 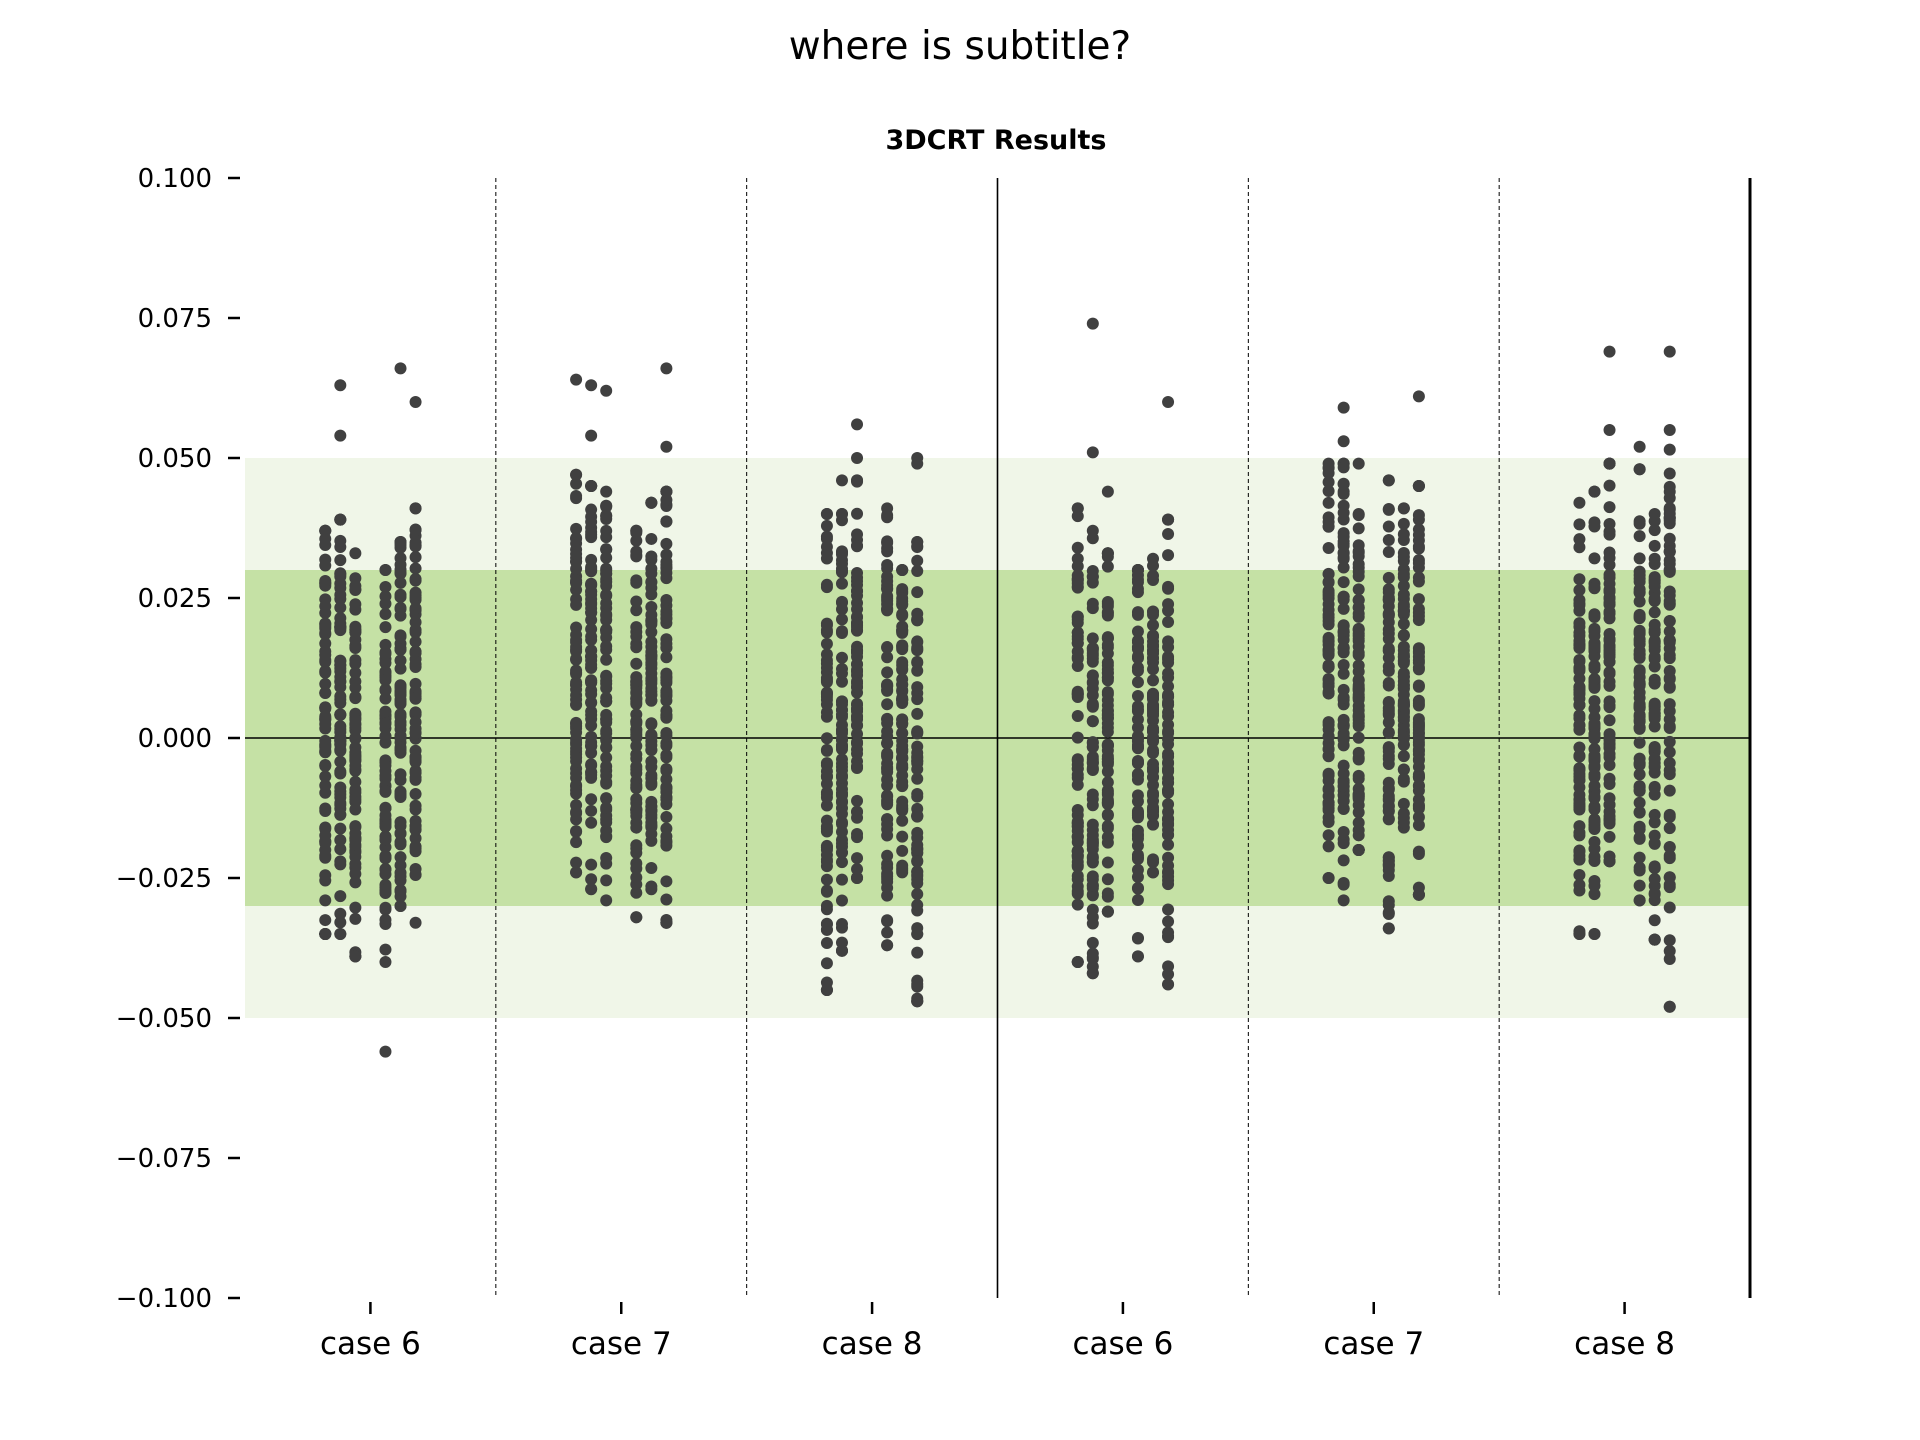 What do you see at coordinates (1609, 430) in the screenshot?
I see `outlier-point-g5-c2` at bounding box center [1609, 430].